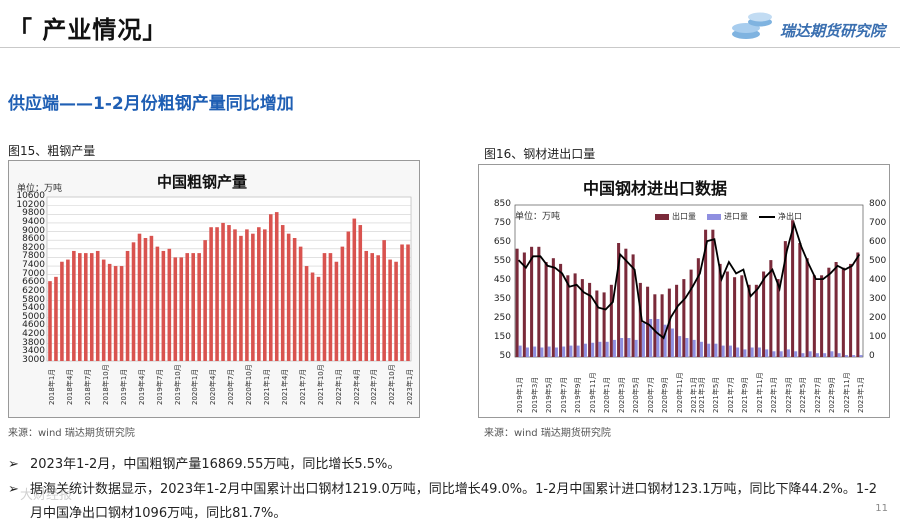 This screenshot has width=900, height=526. Describe the element at coordinates (502, 299) in the screenshot. I see `y-tick-label-left: 350` at that location.